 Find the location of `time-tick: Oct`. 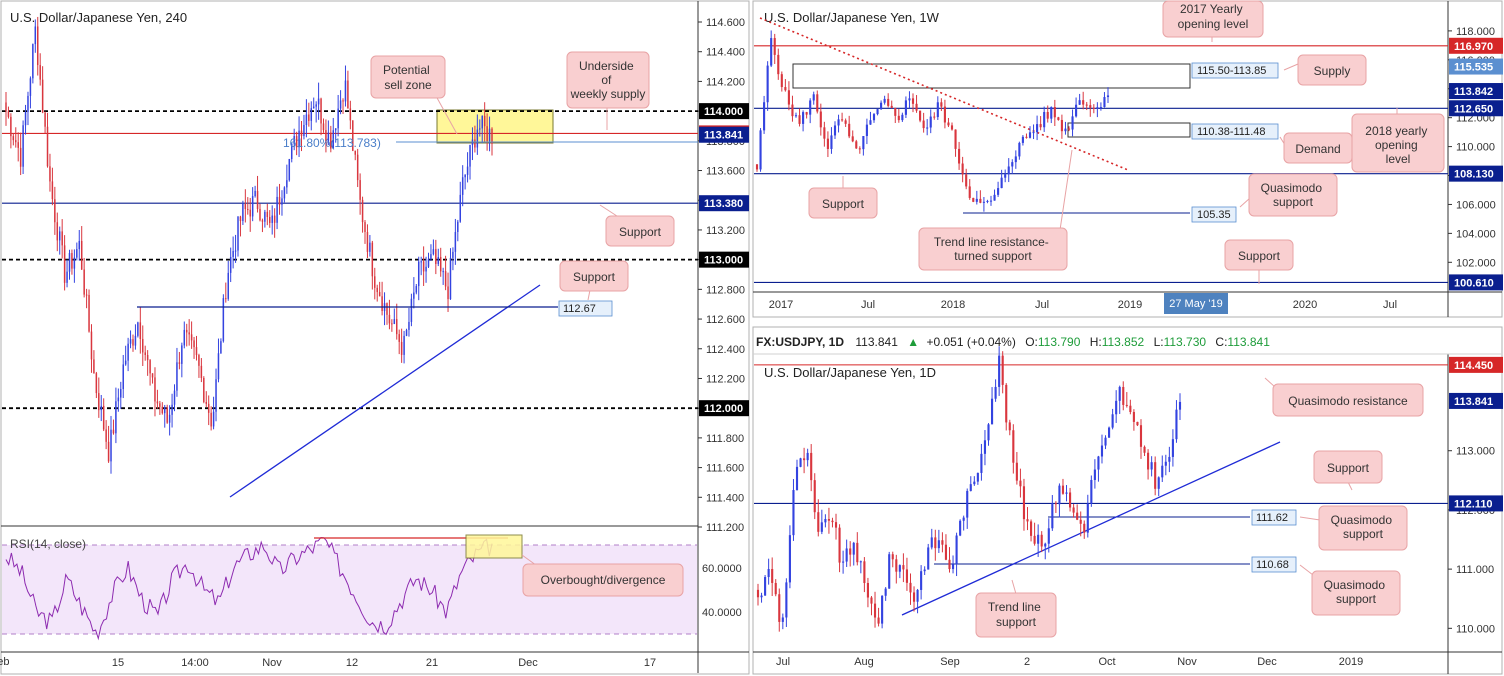

time-tick: Oct is located at coordinates (1106, 662).